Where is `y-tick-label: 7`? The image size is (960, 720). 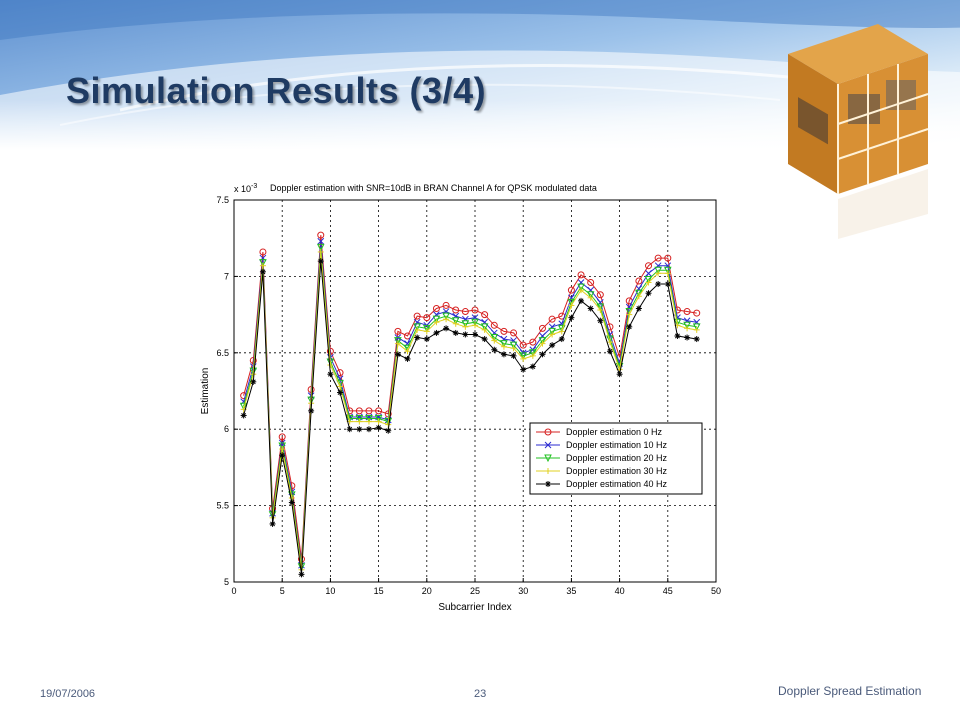
y-tick-label: 7 is located at coordinates (226, 276).